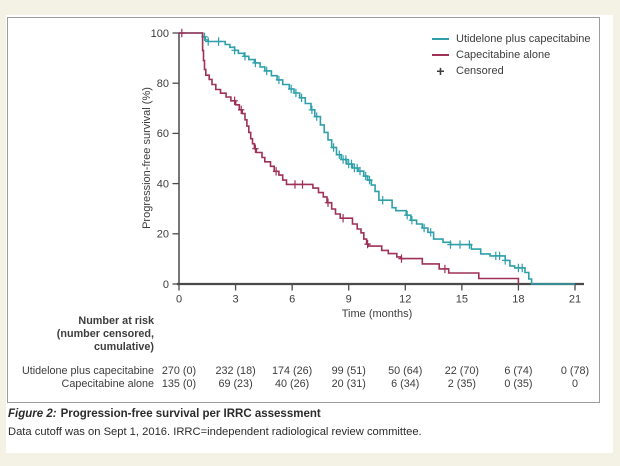 The height and width of the screenshot is (466, 620). Describe the element at coordinates (166, 285) in the screenshot. I see `y-tick-label: 0` at that location.